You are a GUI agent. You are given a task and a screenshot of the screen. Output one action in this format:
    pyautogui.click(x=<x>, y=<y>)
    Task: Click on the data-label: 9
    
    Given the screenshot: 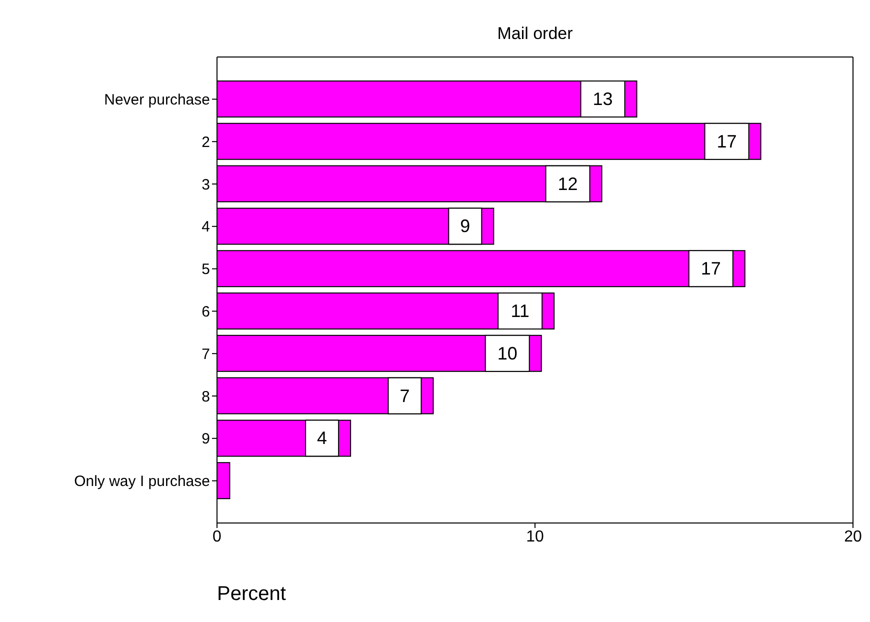 What is the action you would take?
    pyautogui.click(x=465, y=226)
    